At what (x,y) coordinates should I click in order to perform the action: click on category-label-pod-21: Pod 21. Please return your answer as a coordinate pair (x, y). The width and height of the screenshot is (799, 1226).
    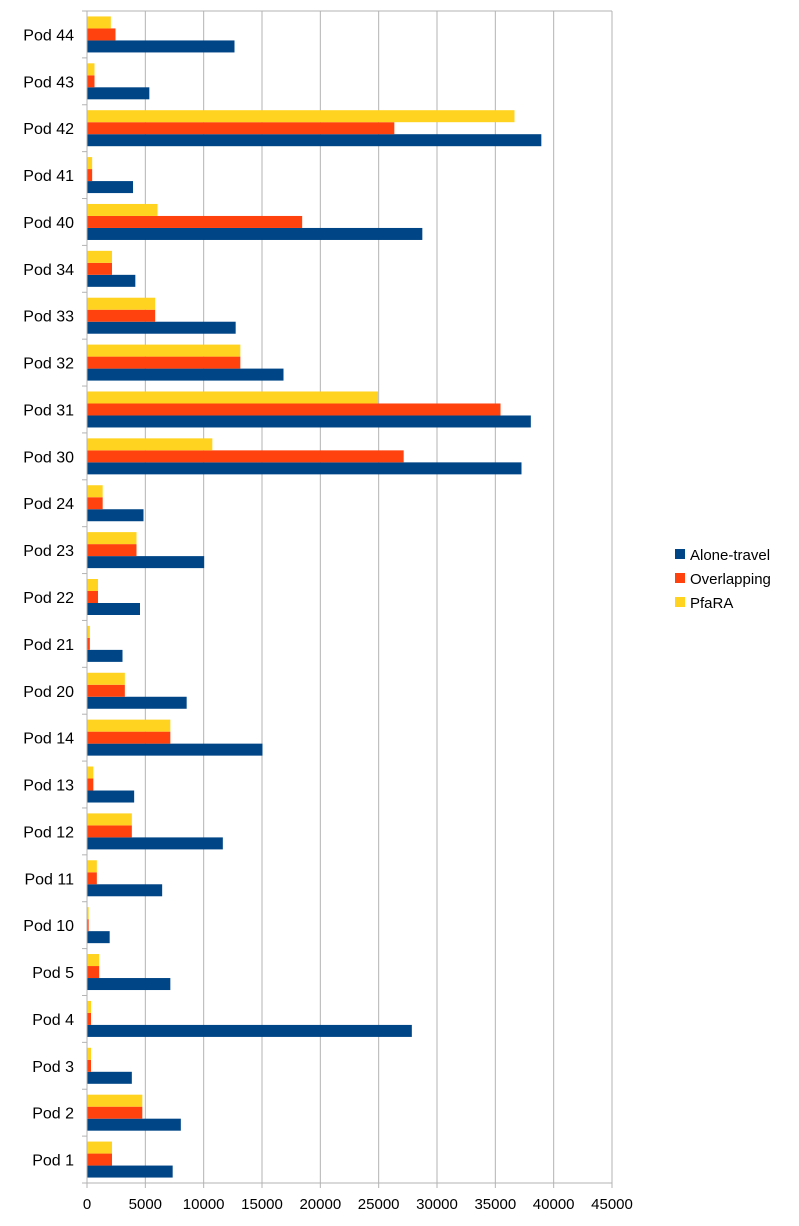
    Looking at the image, I should click on (48, 645).